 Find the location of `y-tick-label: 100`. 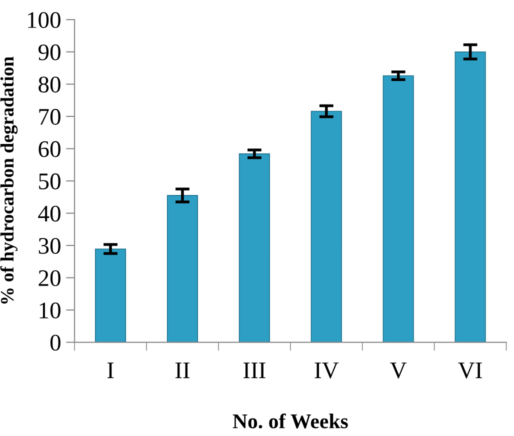

y-tick-label: 100 is located at coordinates (44, 20).